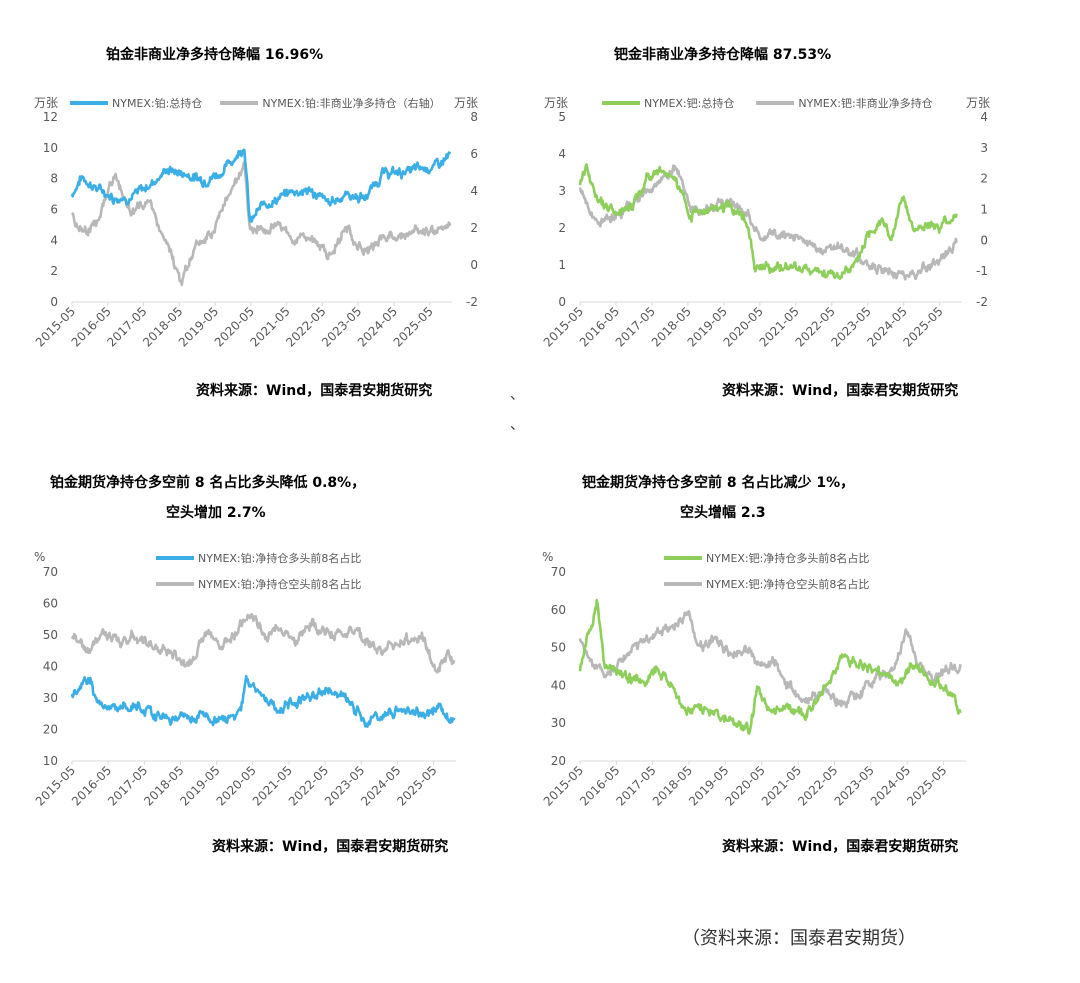 The height and width of the screenshot is (983, 1080). I want to click on source-palladium-top8: 资料来源：Wind，国泰君安期货研究, so click(840, 847).